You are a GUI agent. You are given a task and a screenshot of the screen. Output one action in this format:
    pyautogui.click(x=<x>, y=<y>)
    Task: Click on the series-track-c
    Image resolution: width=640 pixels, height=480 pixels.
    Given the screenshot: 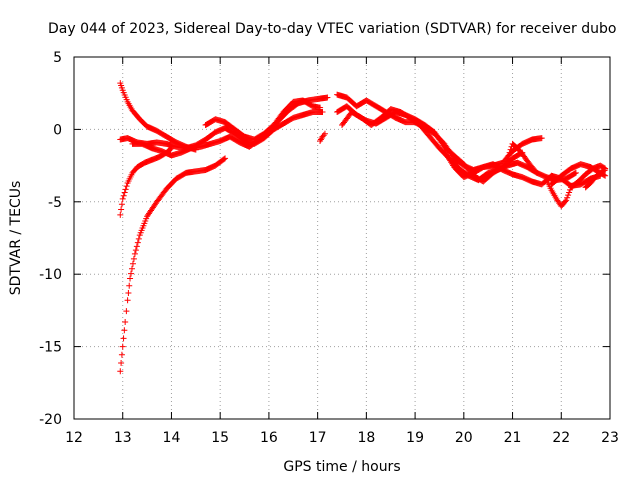 What is the action you would take?
    pyautogui.click(x=146, y=181)
    